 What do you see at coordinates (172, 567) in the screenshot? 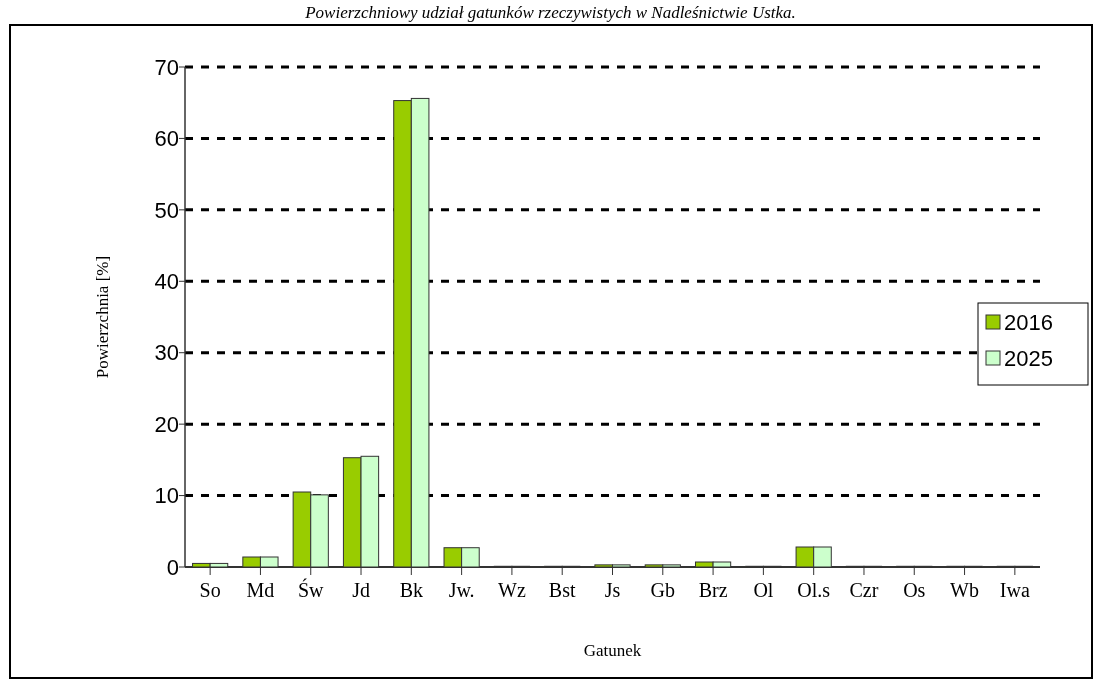
I see `y-tick-label: 0` at bounding box center [172, 567].